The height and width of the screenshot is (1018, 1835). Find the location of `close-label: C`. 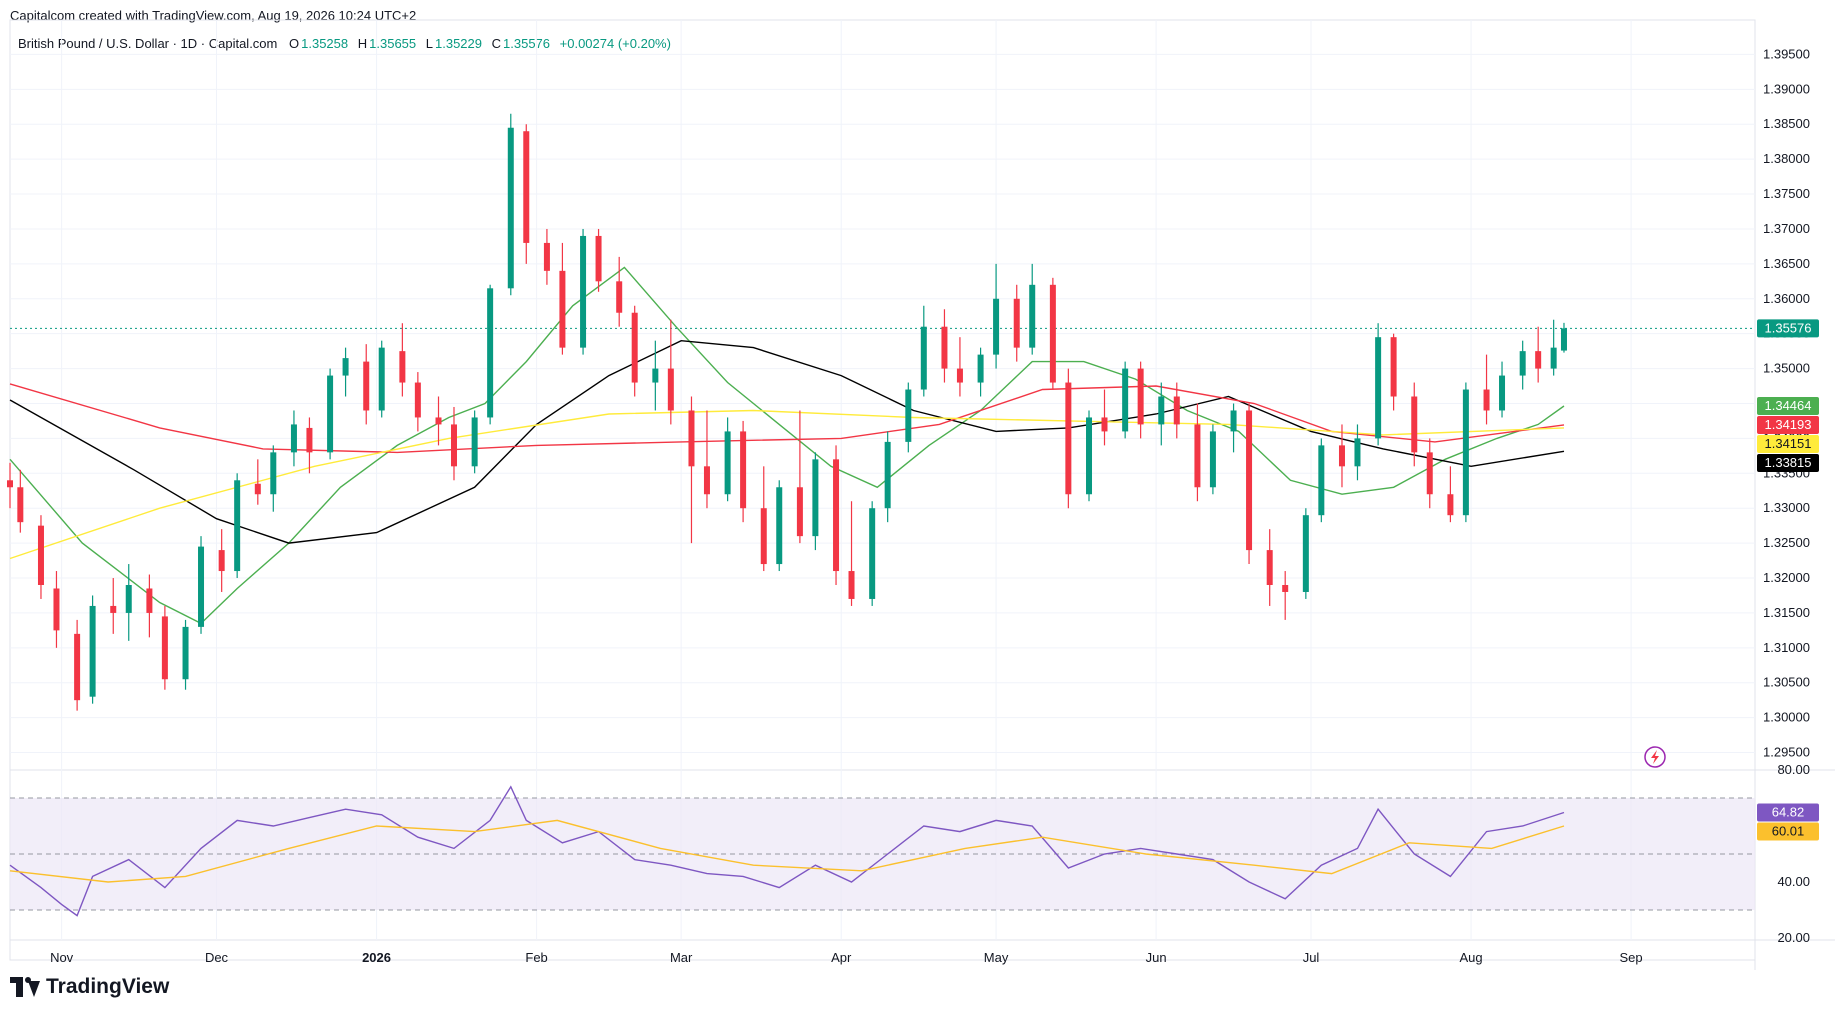

close-label: C is located at coordinates (496, 43).